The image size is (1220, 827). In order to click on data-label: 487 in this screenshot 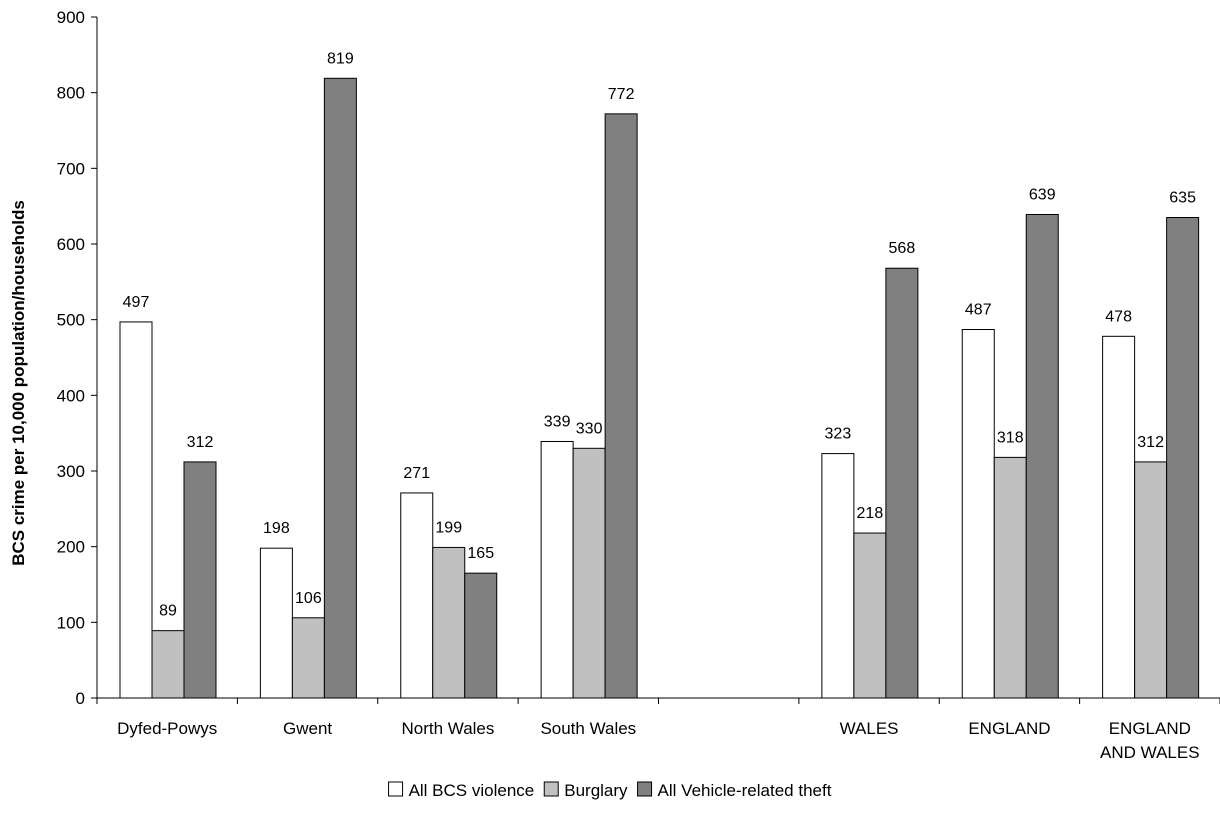, I will do `click(978, 310)`.